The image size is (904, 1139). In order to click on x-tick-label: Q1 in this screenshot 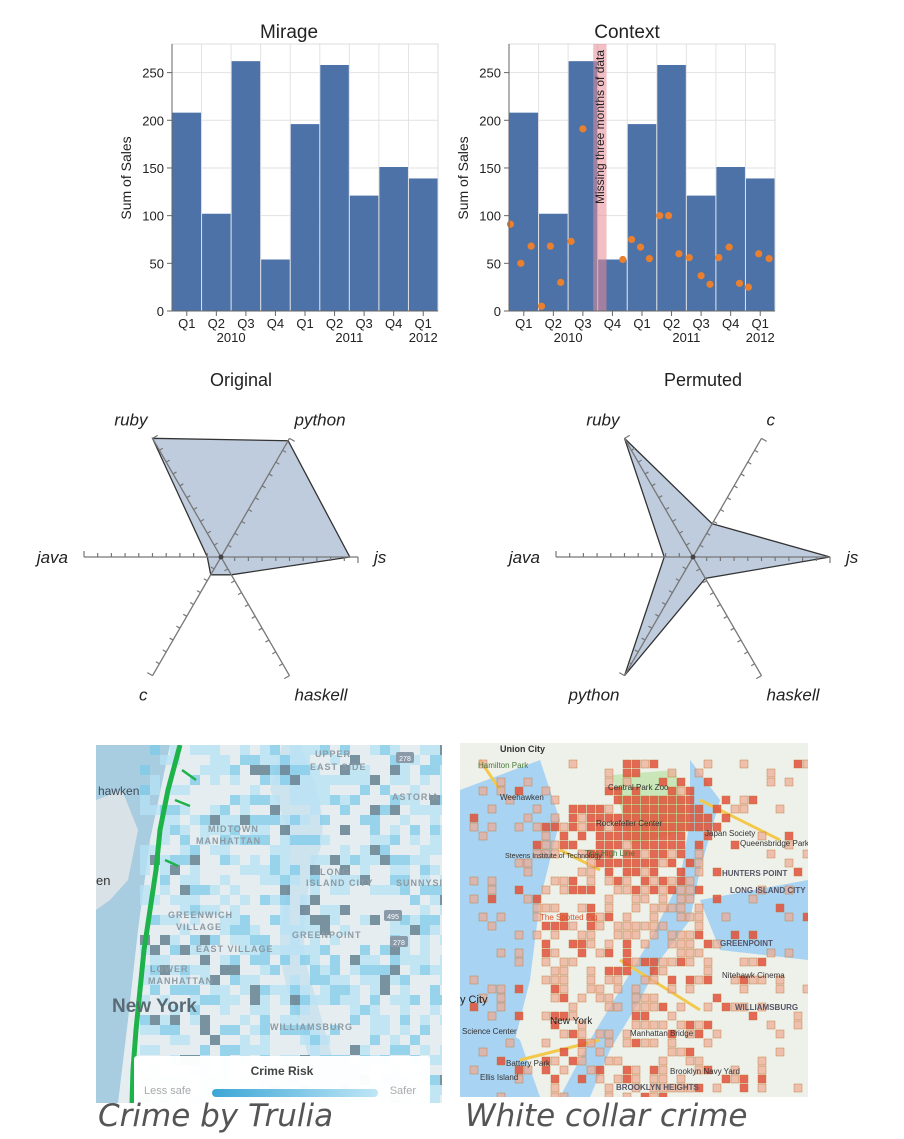, I will do `click(304, 323)`.